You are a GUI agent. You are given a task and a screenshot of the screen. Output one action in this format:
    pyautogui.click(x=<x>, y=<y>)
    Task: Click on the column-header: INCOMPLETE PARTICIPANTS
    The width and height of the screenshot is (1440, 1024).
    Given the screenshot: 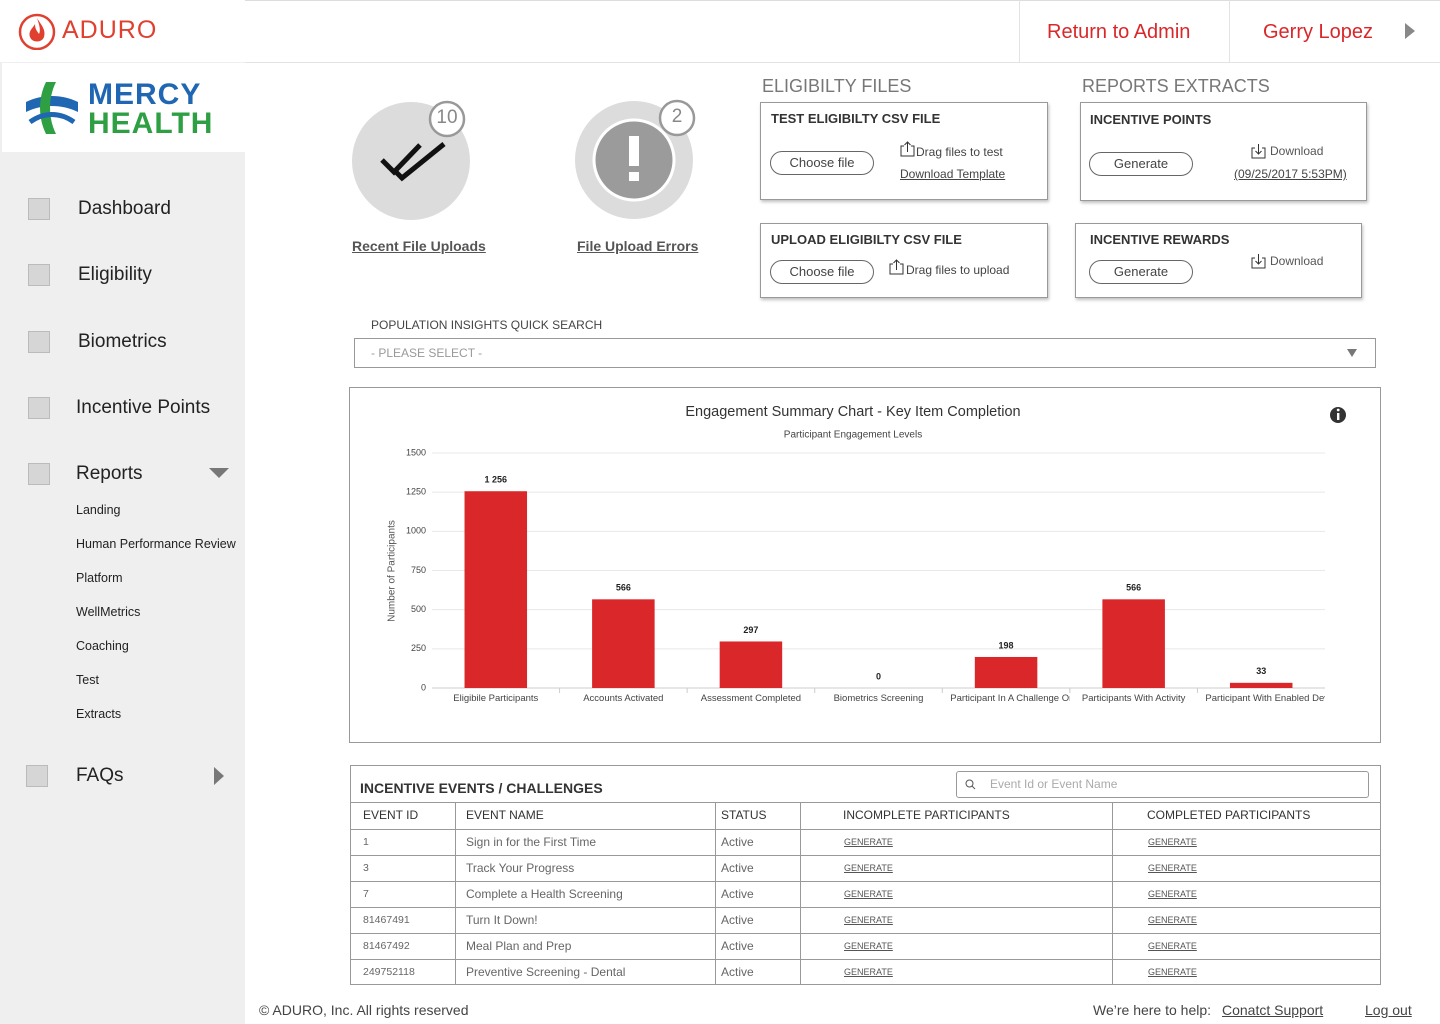 What is the action you would take?
    pyautogui.click(x=926, y=815)
    